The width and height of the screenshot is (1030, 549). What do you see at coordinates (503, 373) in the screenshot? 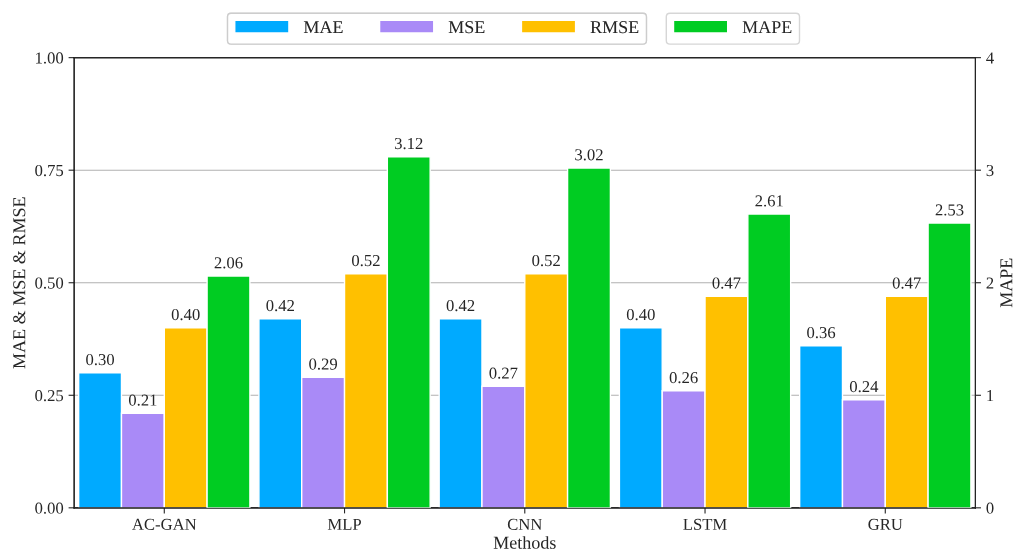
I see `data-label: 0.27` at bounding box center [503, 373].